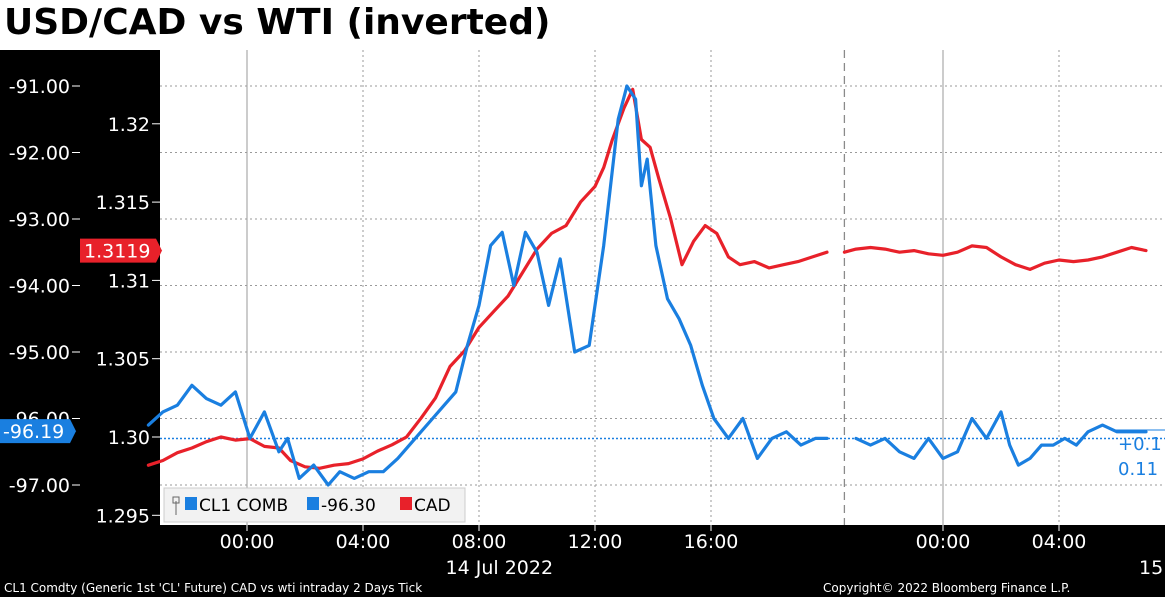 Image resolution: width=1165 pixels, height=597 pixels. Describe the element at coordinates (39, 87) in the screenshot. I see `left-tick-label: -91.00` at that location.